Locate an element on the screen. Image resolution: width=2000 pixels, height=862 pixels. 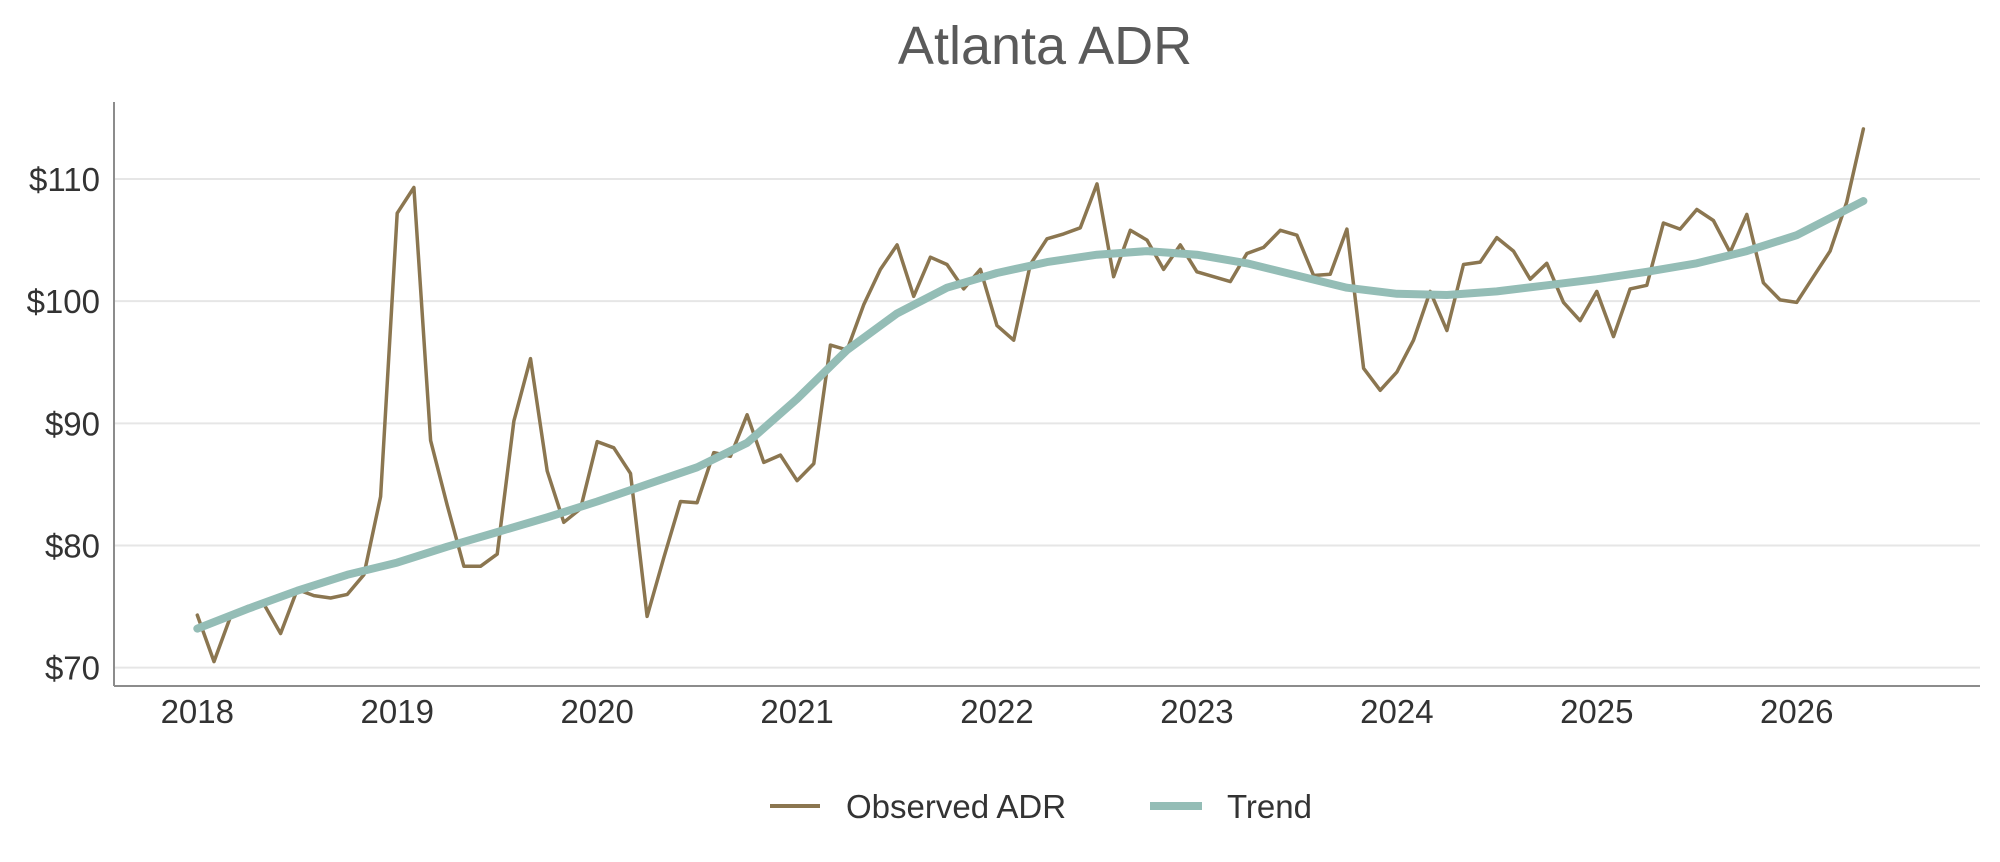
y-tick-label: $70 is located at coordinates (72, 668).